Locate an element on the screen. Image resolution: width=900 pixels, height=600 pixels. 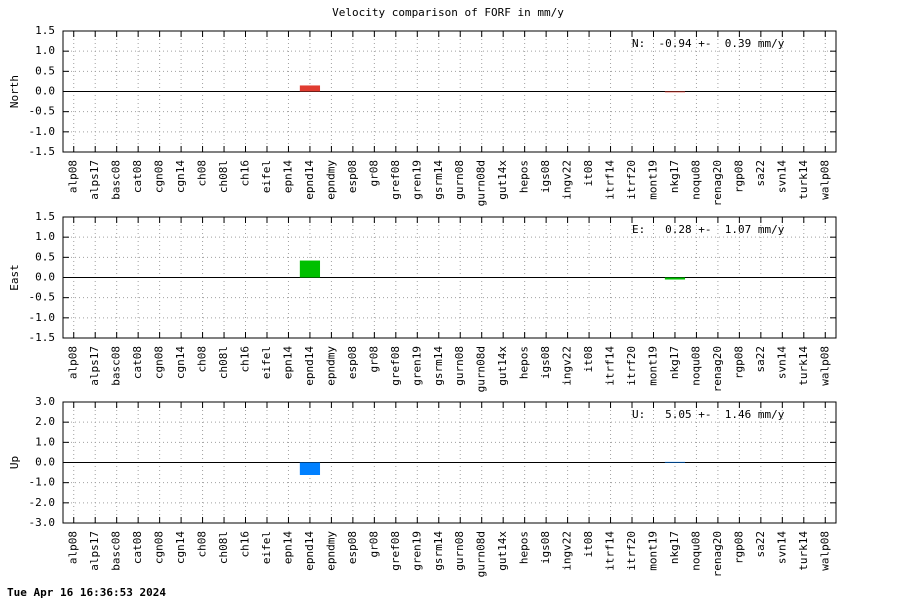
y-tick-label: 3.0 is located at coordinates (45, 401).